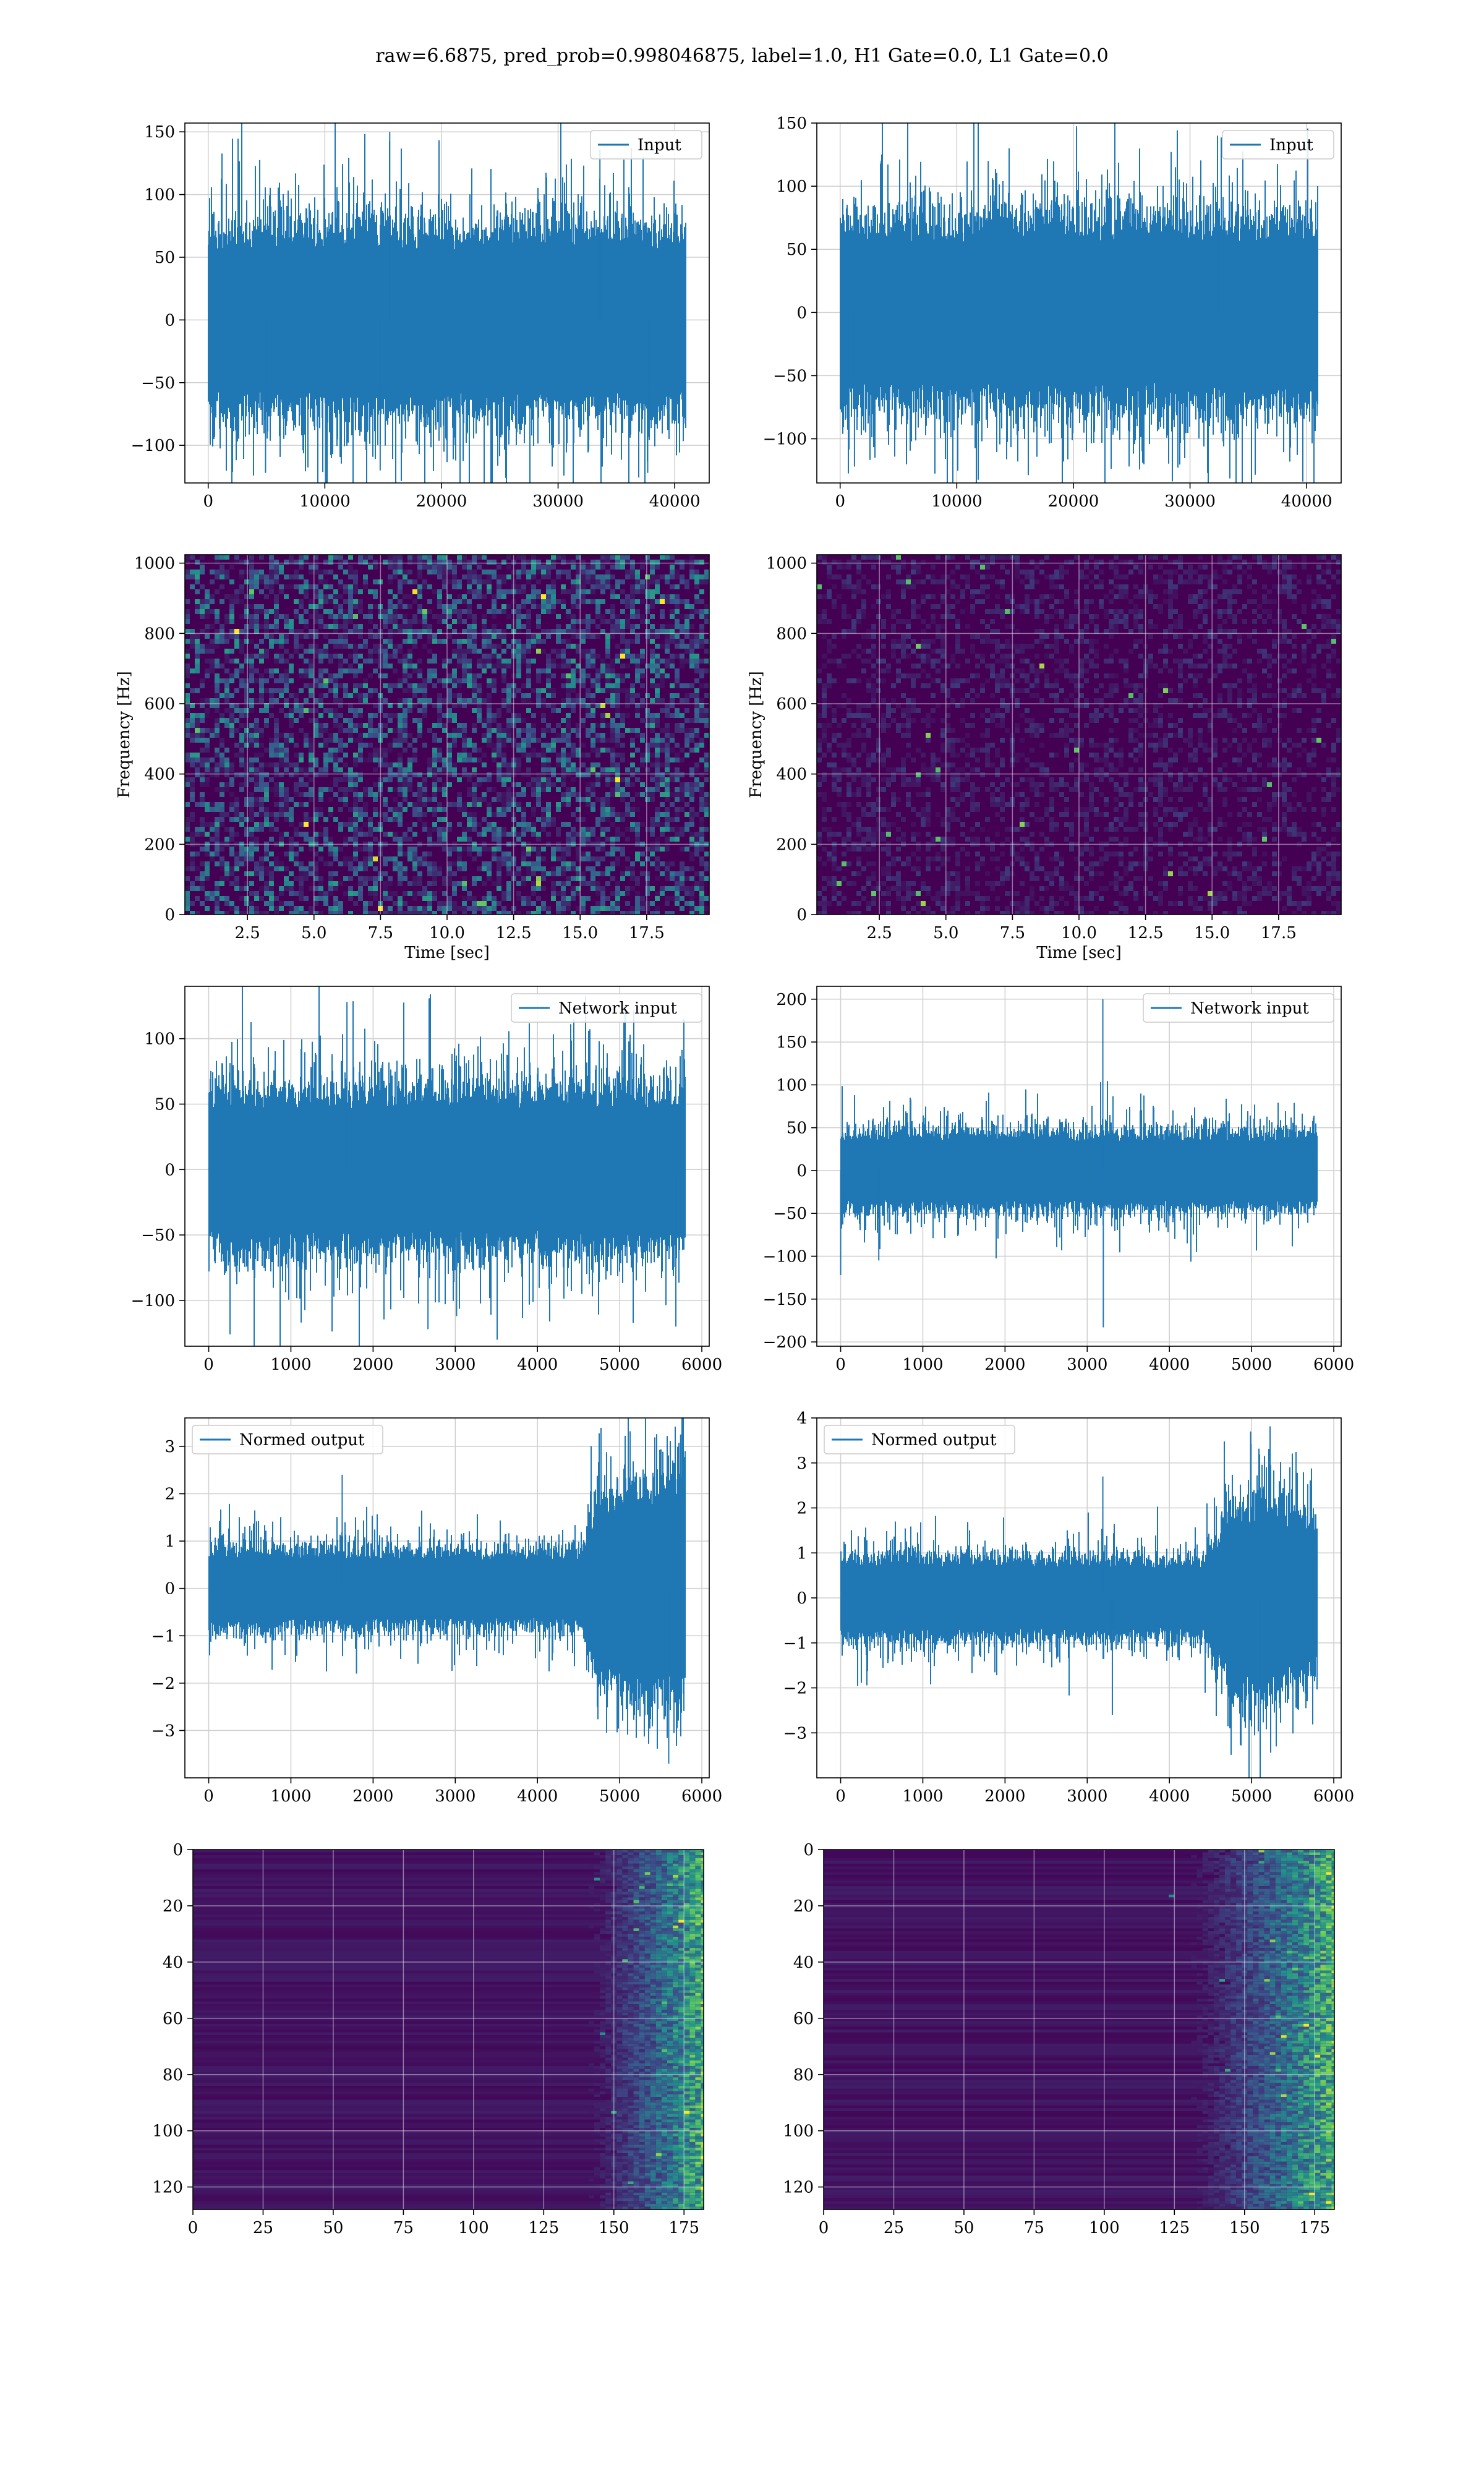  Describe the element at coordinates (169, 321) in the screenshot. I see `y-tick-label: 0` at that location.